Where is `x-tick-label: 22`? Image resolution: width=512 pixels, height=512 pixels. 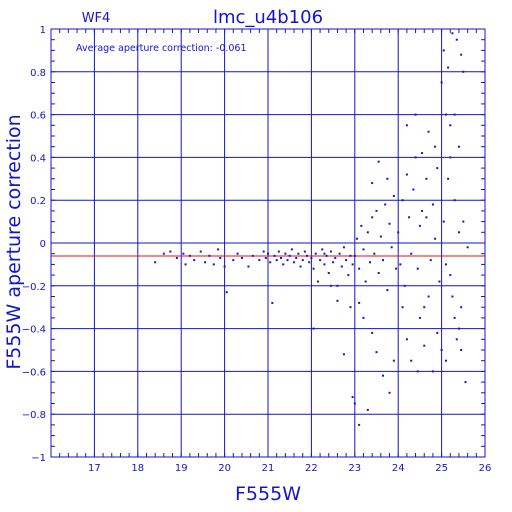
x-tick-label: 22 is located at coordinates (311, 468).